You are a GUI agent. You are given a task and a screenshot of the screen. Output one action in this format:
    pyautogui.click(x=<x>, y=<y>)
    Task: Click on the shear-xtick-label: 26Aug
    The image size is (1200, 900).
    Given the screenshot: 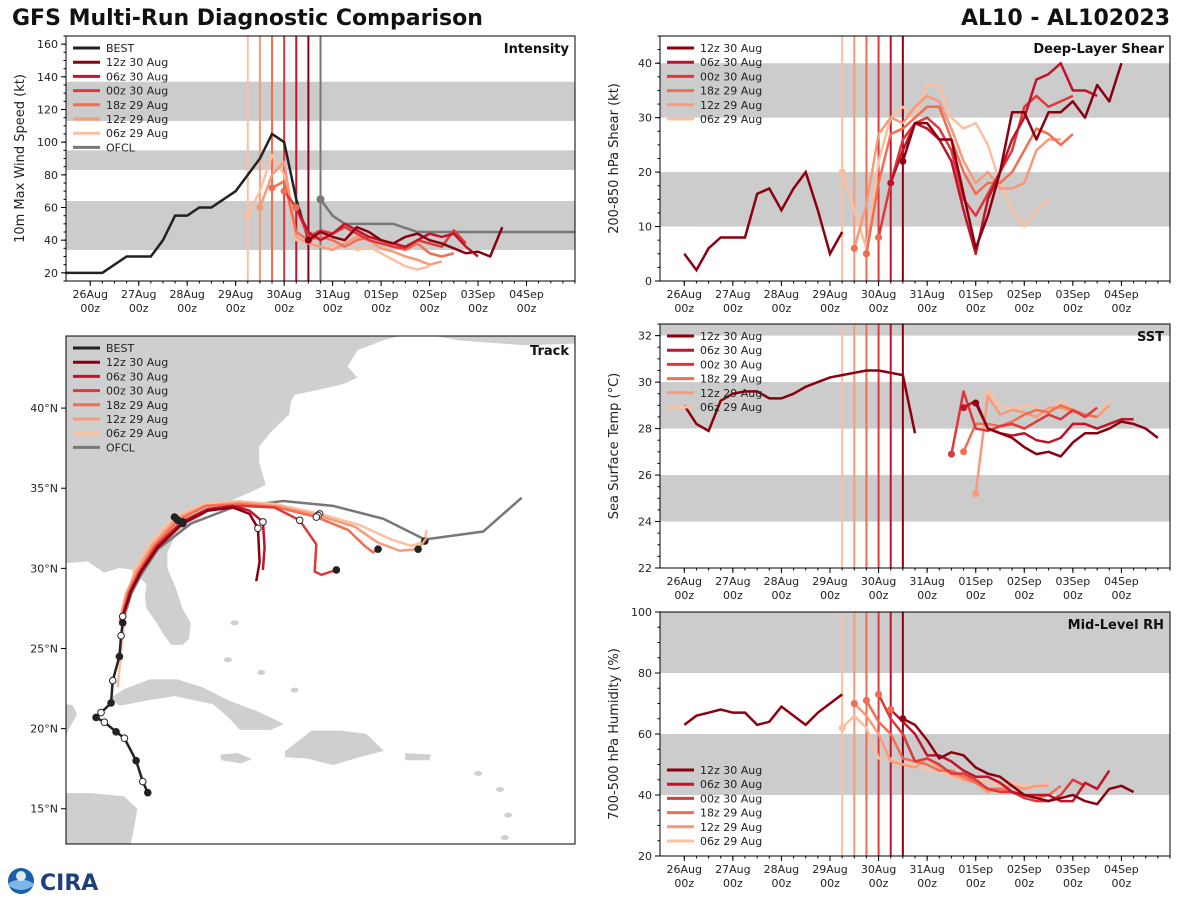 What is the action you would take?
    pyautogui.click(x=684, y=294)
    